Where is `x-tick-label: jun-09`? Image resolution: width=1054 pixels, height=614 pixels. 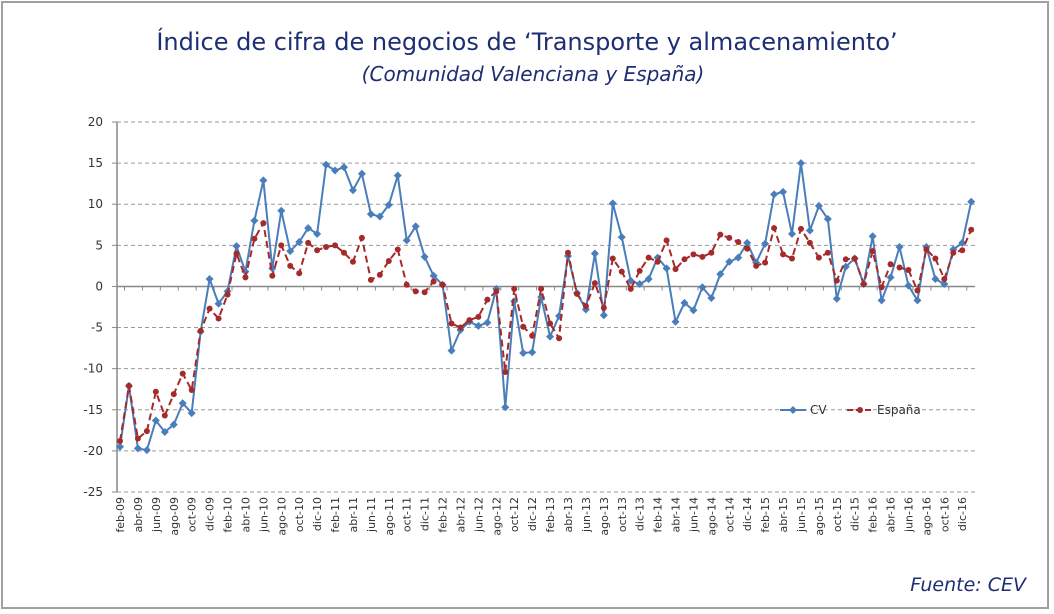
x-tick-label: jun-09 is located at coordinates (156, 515).